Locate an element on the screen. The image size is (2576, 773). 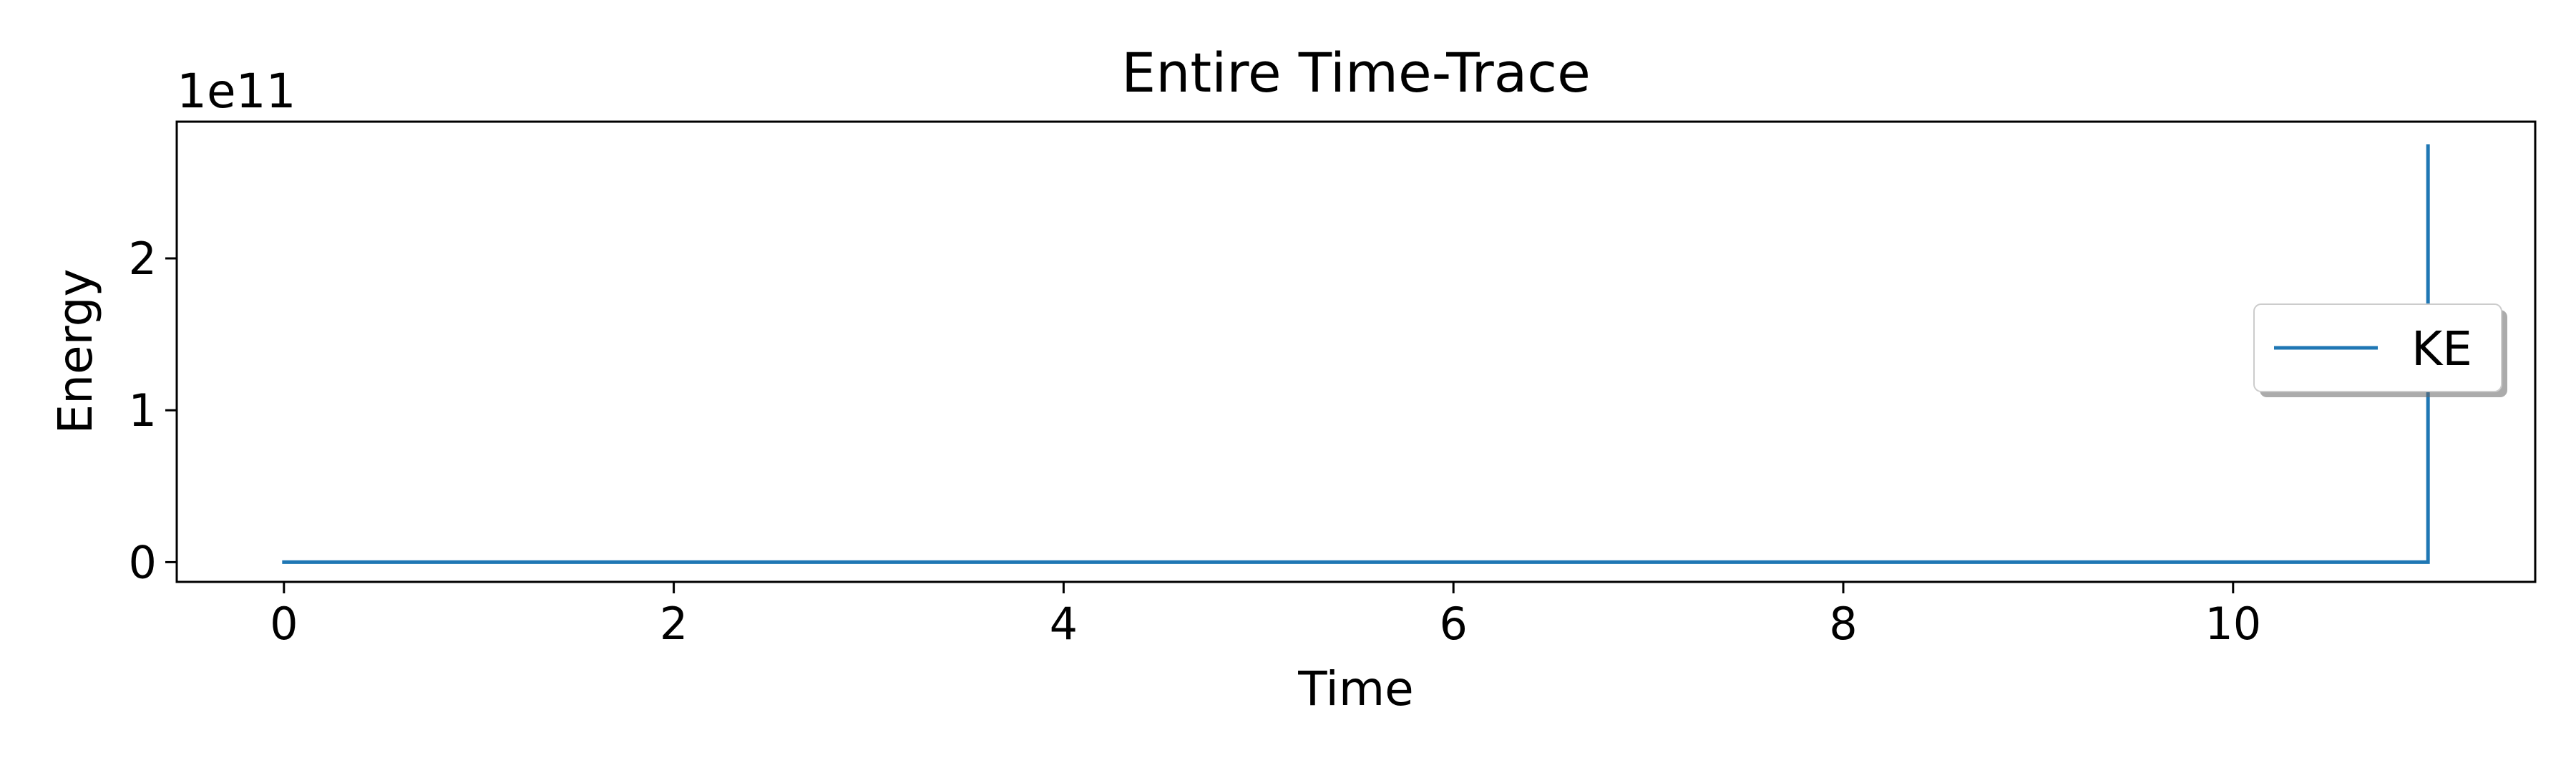
x-axis-label: Time is located at coordinates (1355, 688).